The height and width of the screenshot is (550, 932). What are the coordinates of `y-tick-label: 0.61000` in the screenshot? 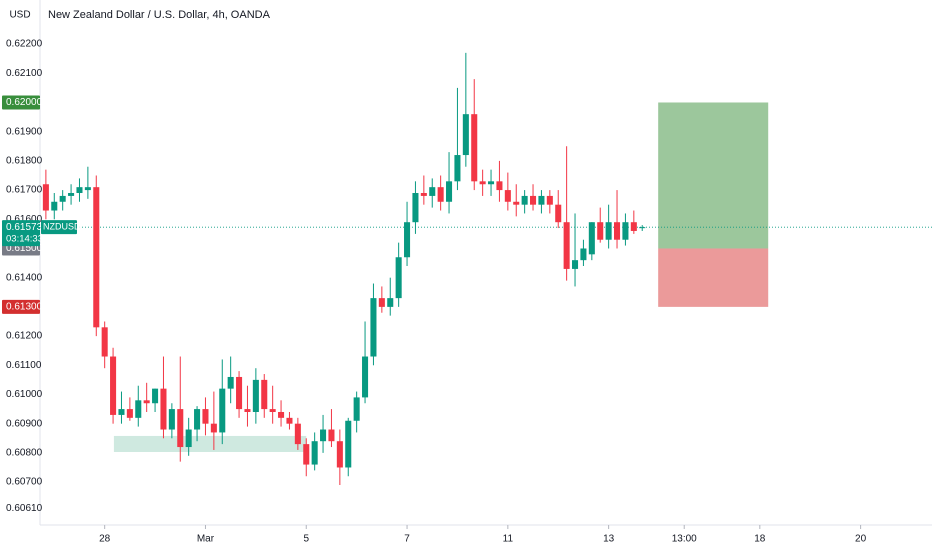 It's located at (24, 394).